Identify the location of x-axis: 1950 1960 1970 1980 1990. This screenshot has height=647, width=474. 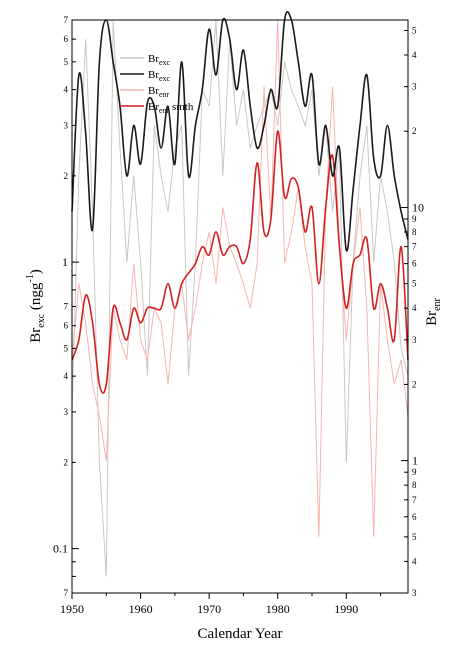
(221, 604).